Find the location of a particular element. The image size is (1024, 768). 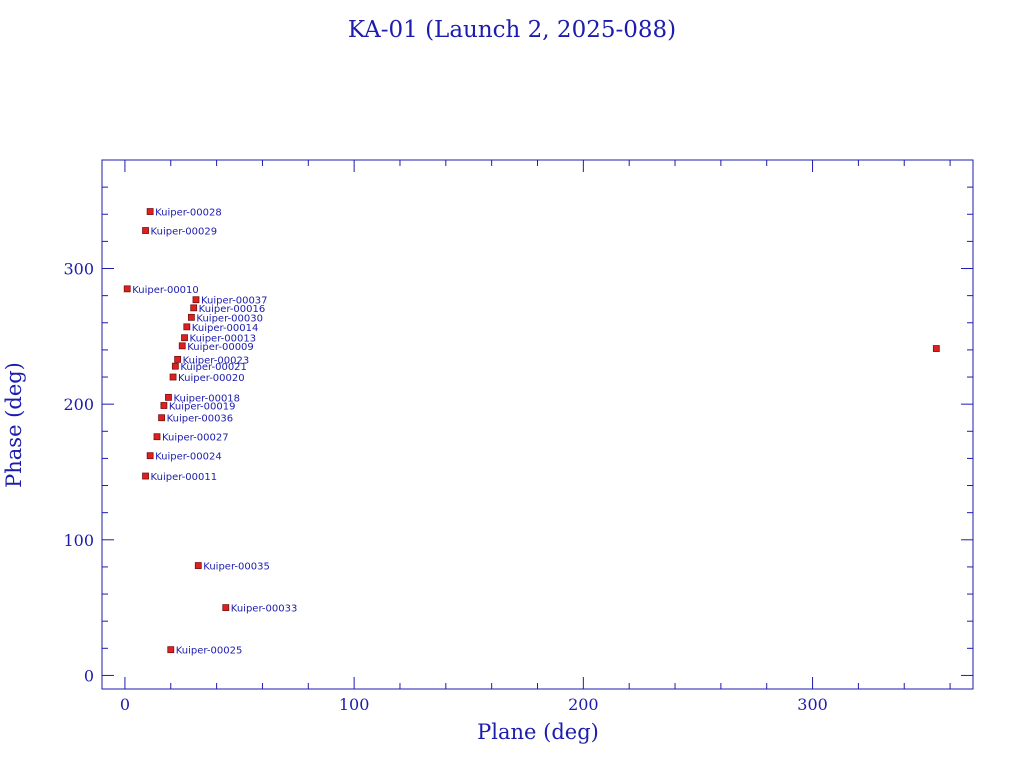

data-point-label: Kuiper-00036 is located at coordinates (200, 419).